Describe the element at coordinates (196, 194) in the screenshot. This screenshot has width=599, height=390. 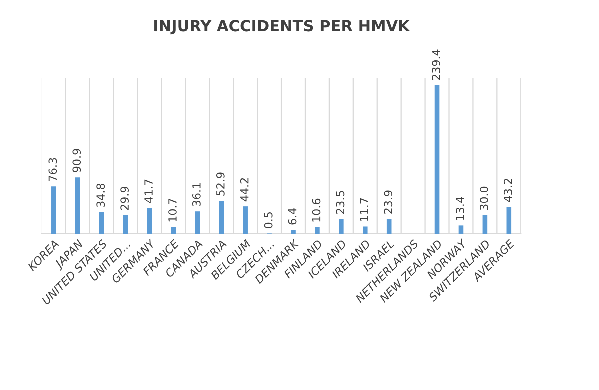
I see `data-label: 36.1` at that location.